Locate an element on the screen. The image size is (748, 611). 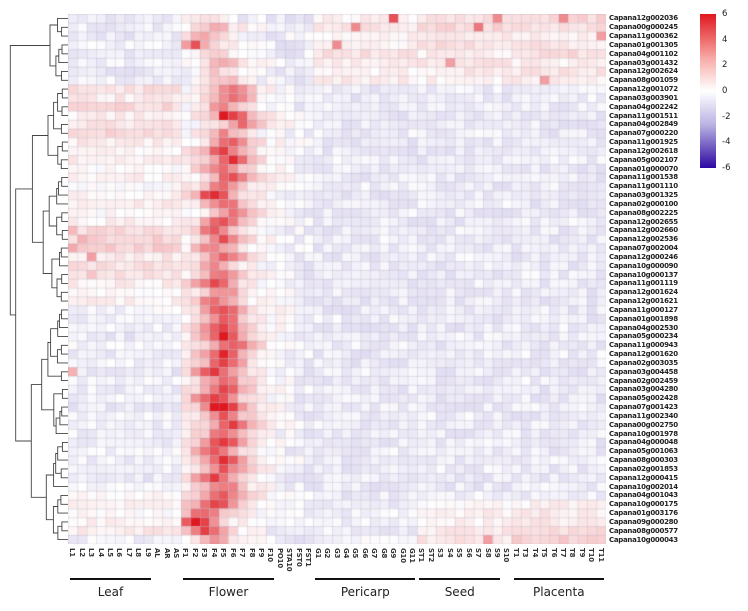
gene-row-label: Capana07g000220 is located at coordinates (643, 133).